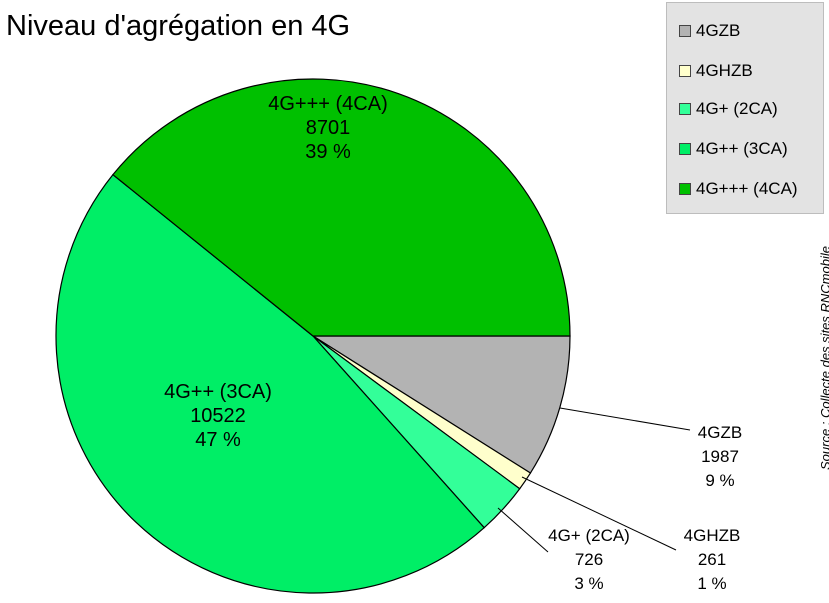 This screenshot has width=829, height=603. I want to click on chart-title: Niveau d'agrégation en 4G, so click(178, 26).